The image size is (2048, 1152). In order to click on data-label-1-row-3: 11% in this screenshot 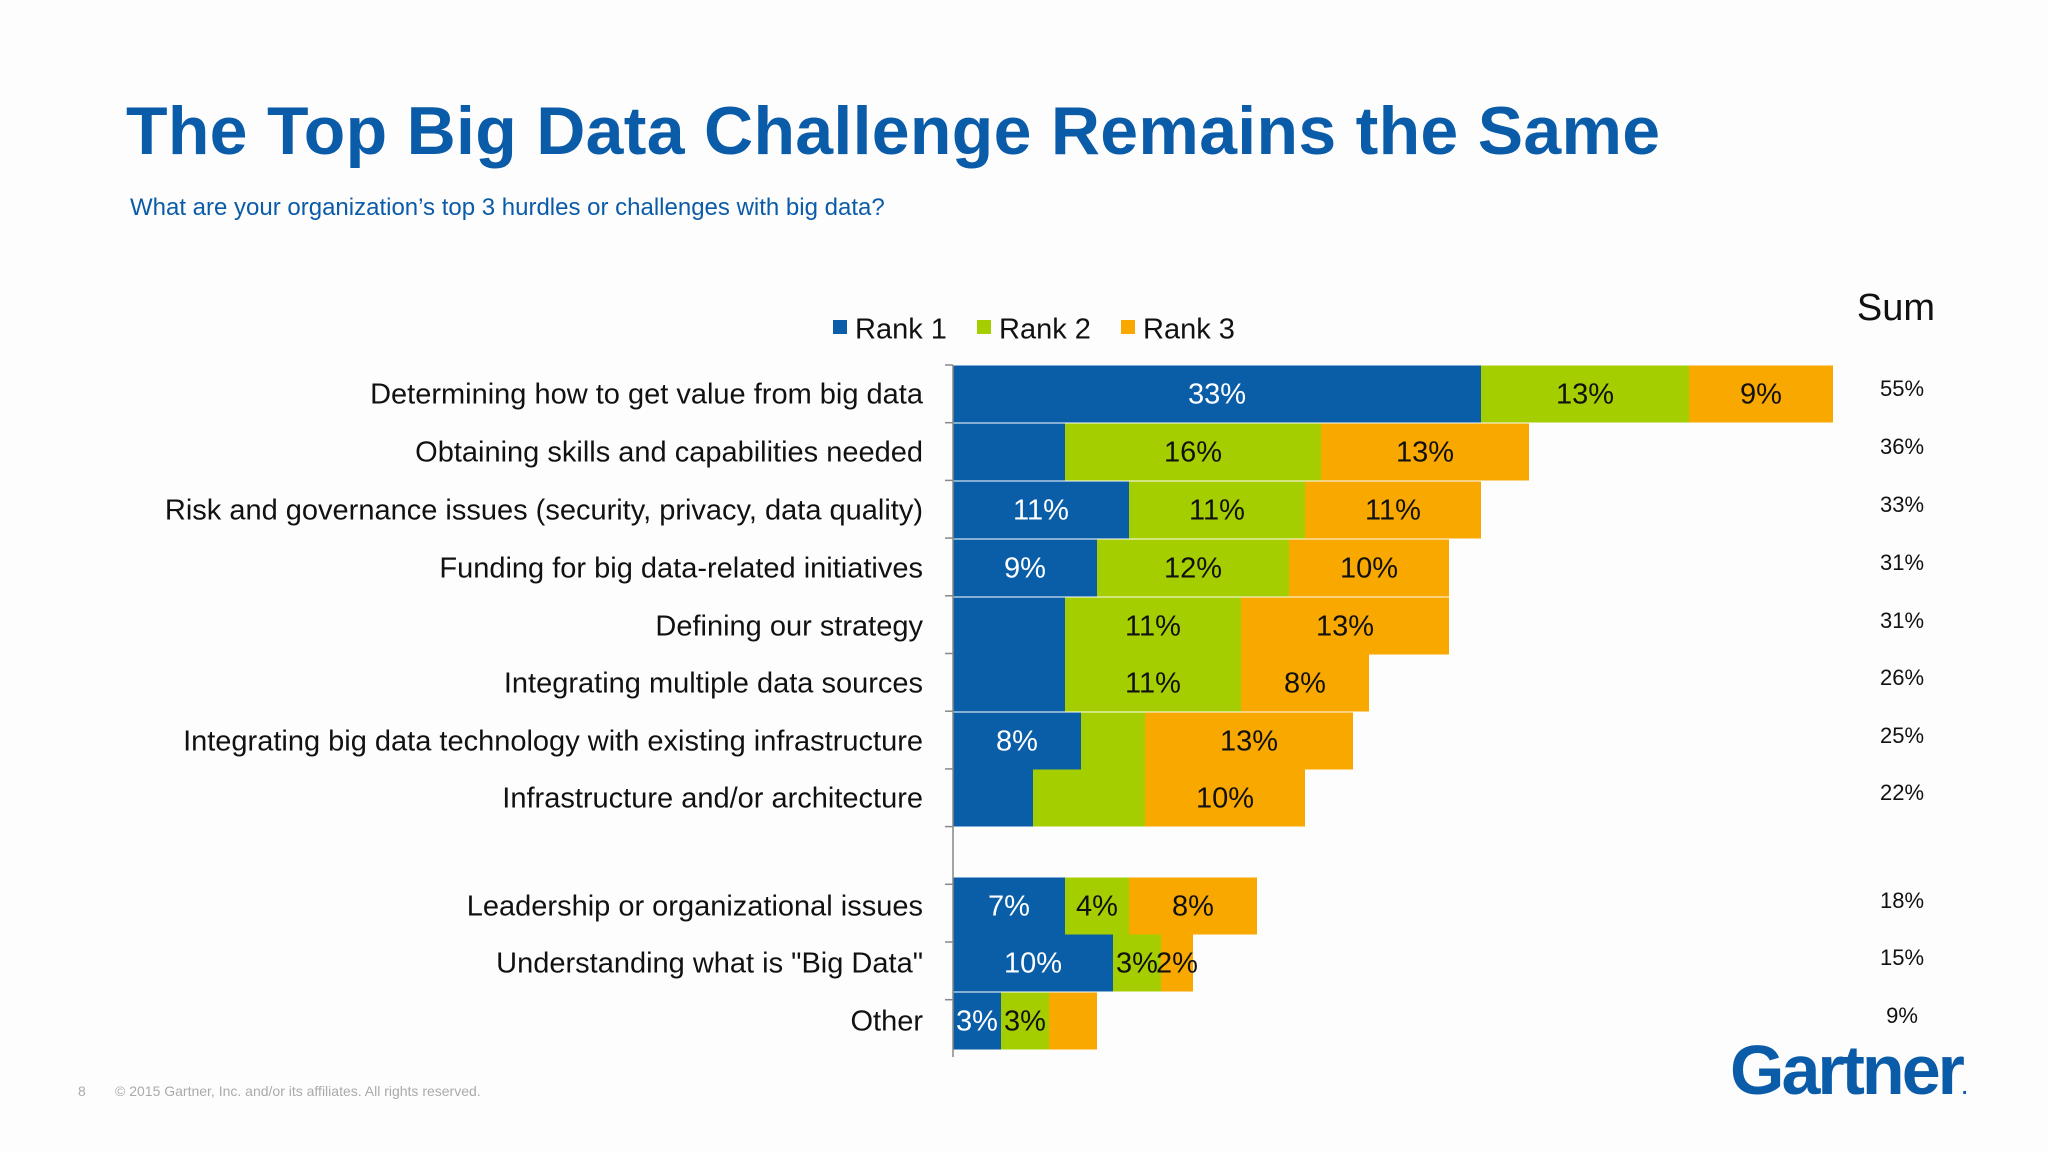, I will do `click(1041, 511)`.